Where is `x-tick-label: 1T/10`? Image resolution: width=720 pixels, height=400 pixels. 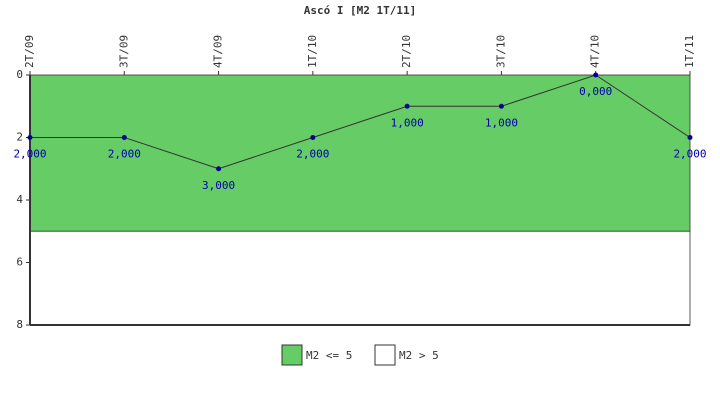 x-tick-label: 1T/10 is located at coordinates (312, 51).